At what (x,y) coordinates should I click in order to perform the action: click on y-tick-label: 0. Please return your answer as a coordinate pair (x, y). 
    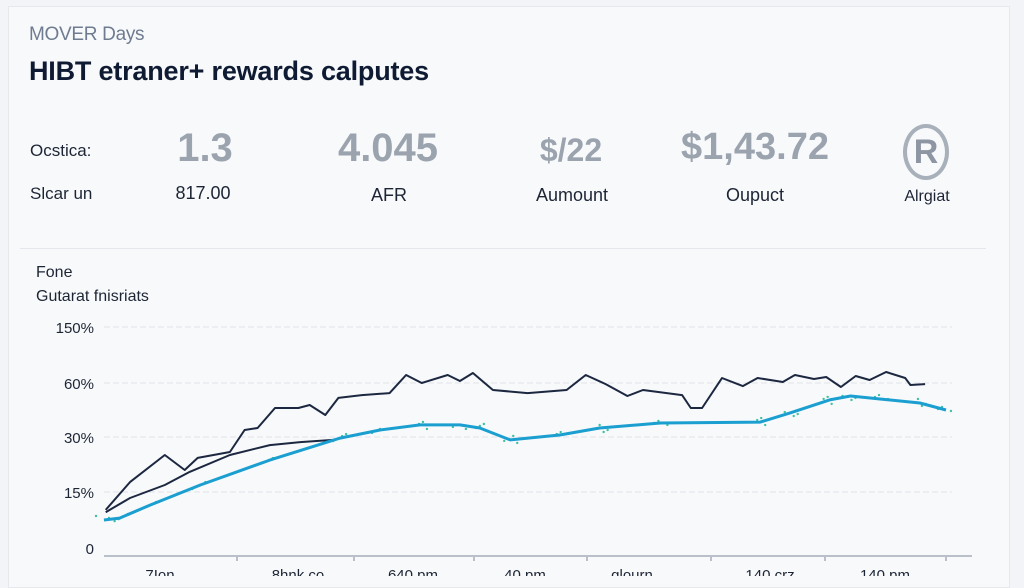
    Looking at the image, I should click on (90, 549).